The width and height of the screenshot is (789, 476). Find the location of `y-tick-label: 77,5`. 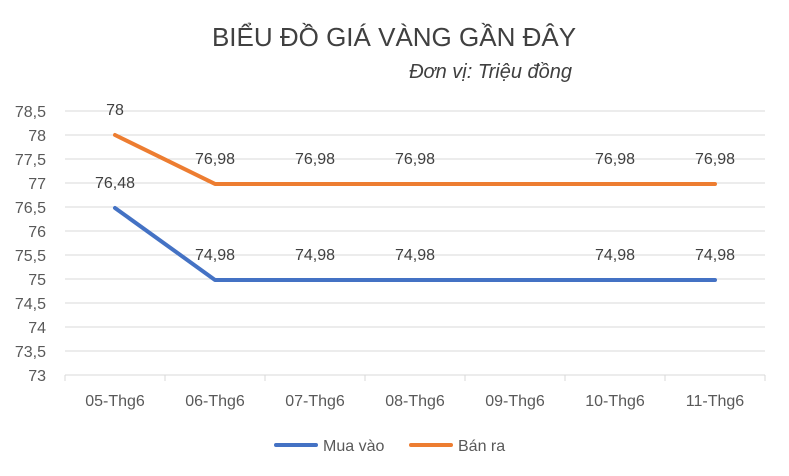

y-tick-label: 77,5 is located at coordinates (30, 160).